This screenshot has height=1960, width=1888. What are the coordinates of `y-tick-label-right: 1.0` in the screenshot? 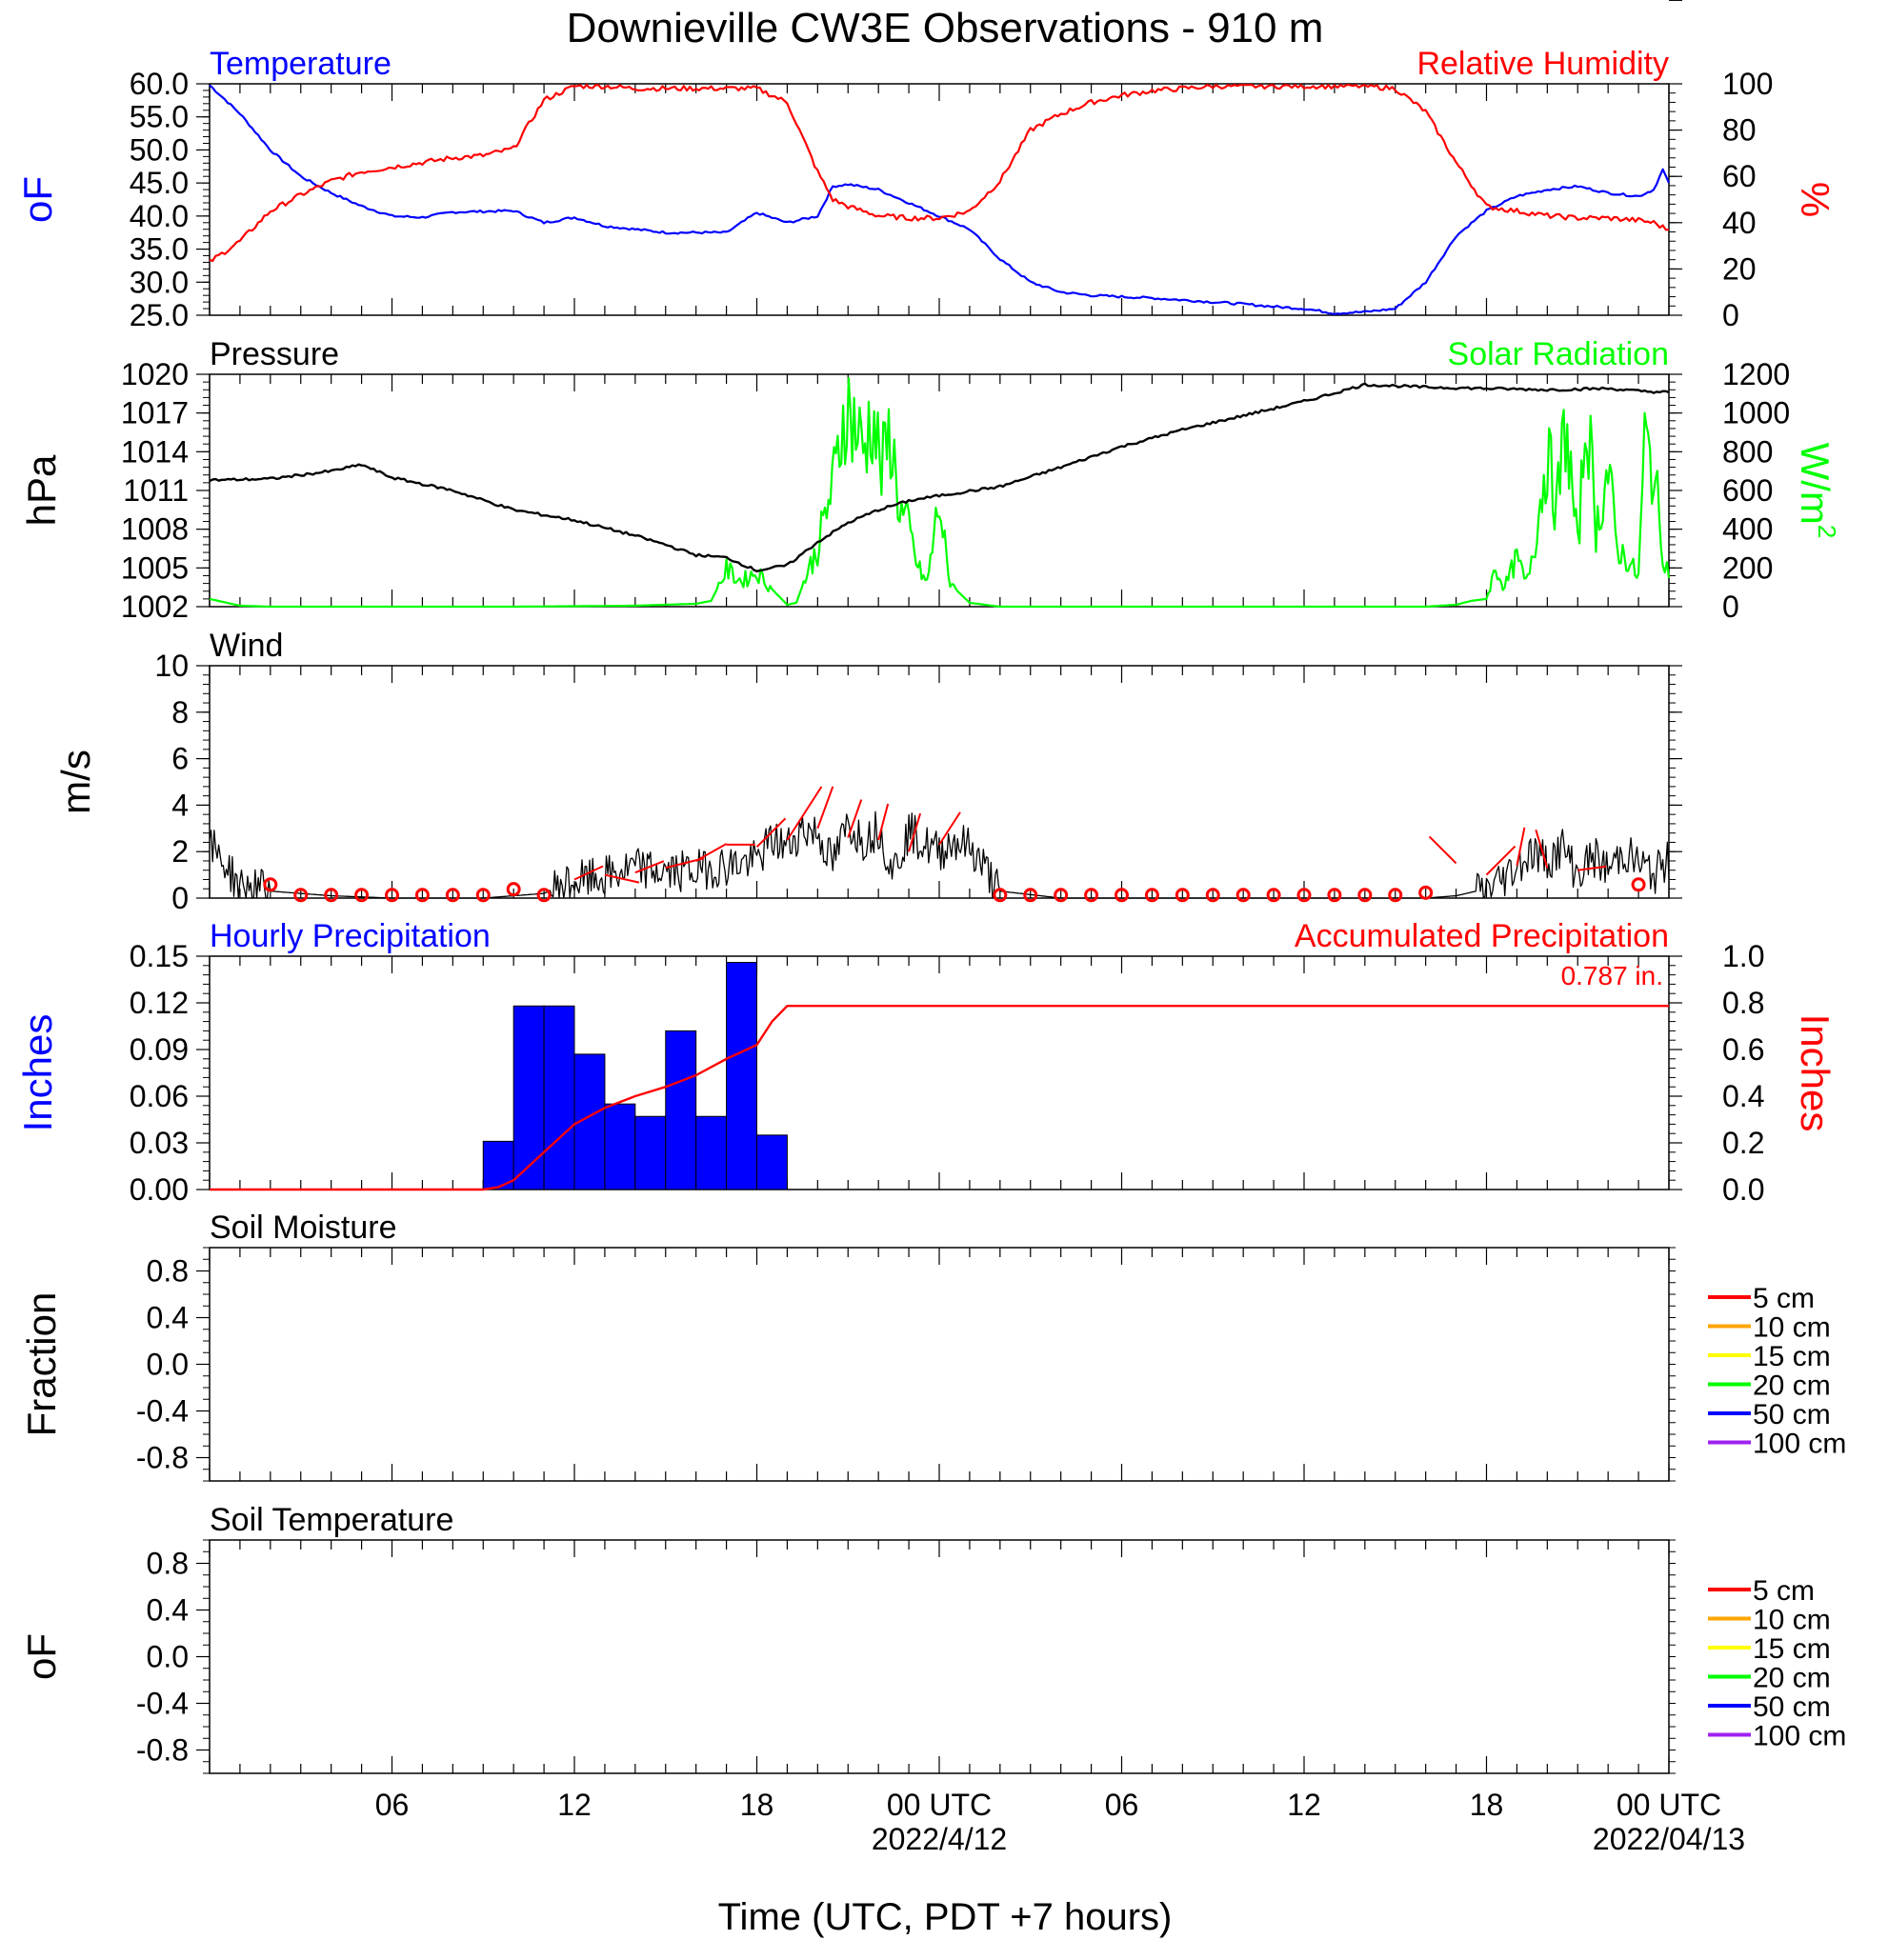 It's located at (1743, 956).